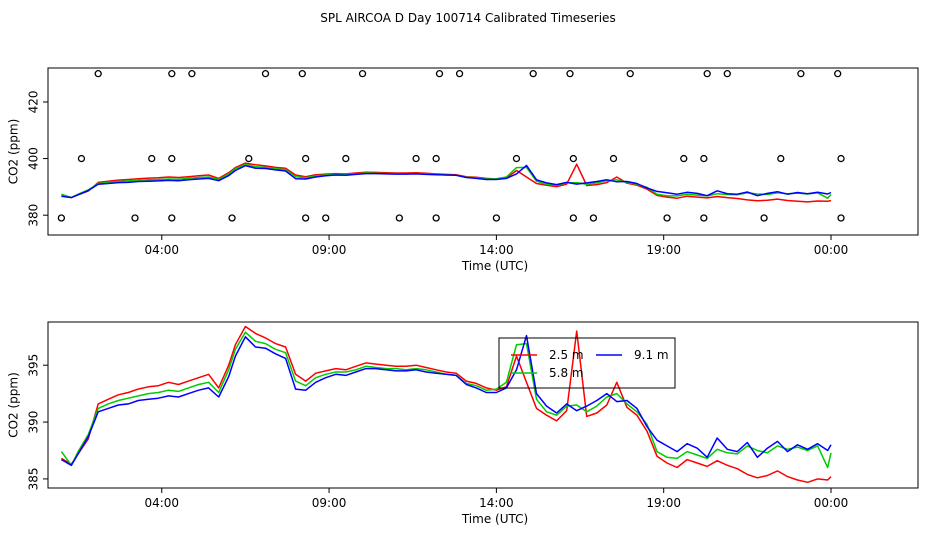 The image size is (936, 540). I want to click on legend-box, so click(587, 363).